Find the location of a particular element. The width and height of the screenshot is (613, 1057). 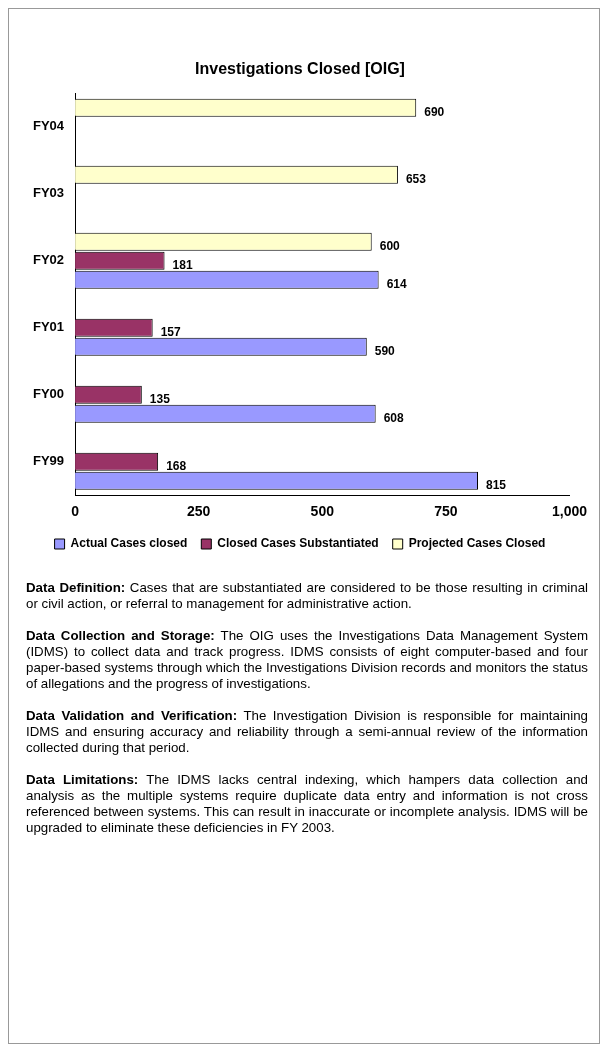

y-tick-label: FY00 is located at coordinates (48, 394).